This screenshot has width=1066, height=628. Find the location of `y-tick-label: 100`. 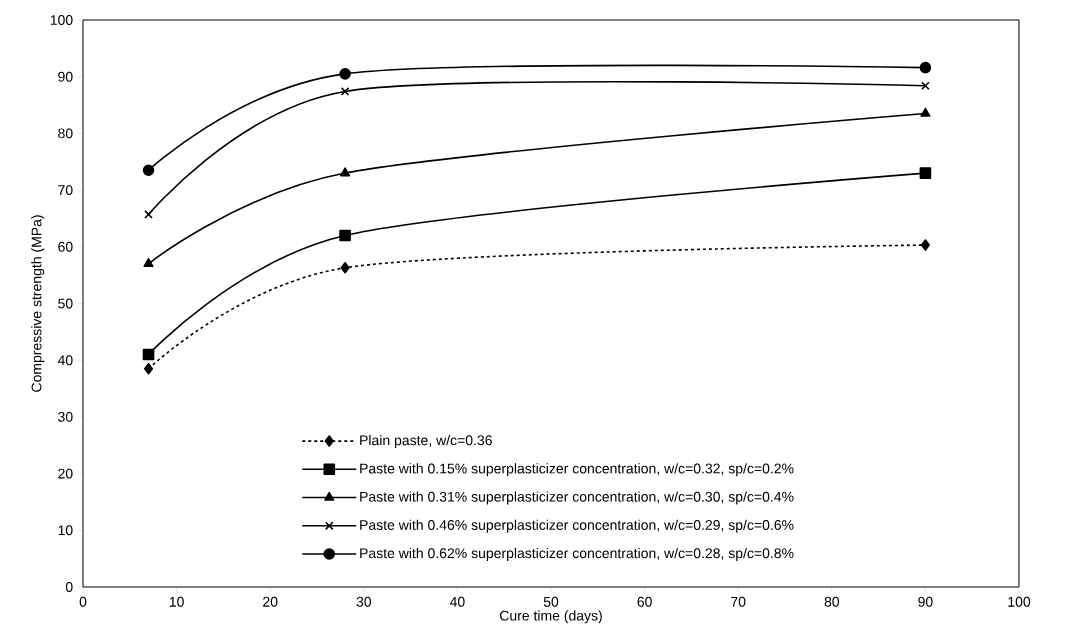

y-tick-label: 100 is located at coordinates (61, 20).